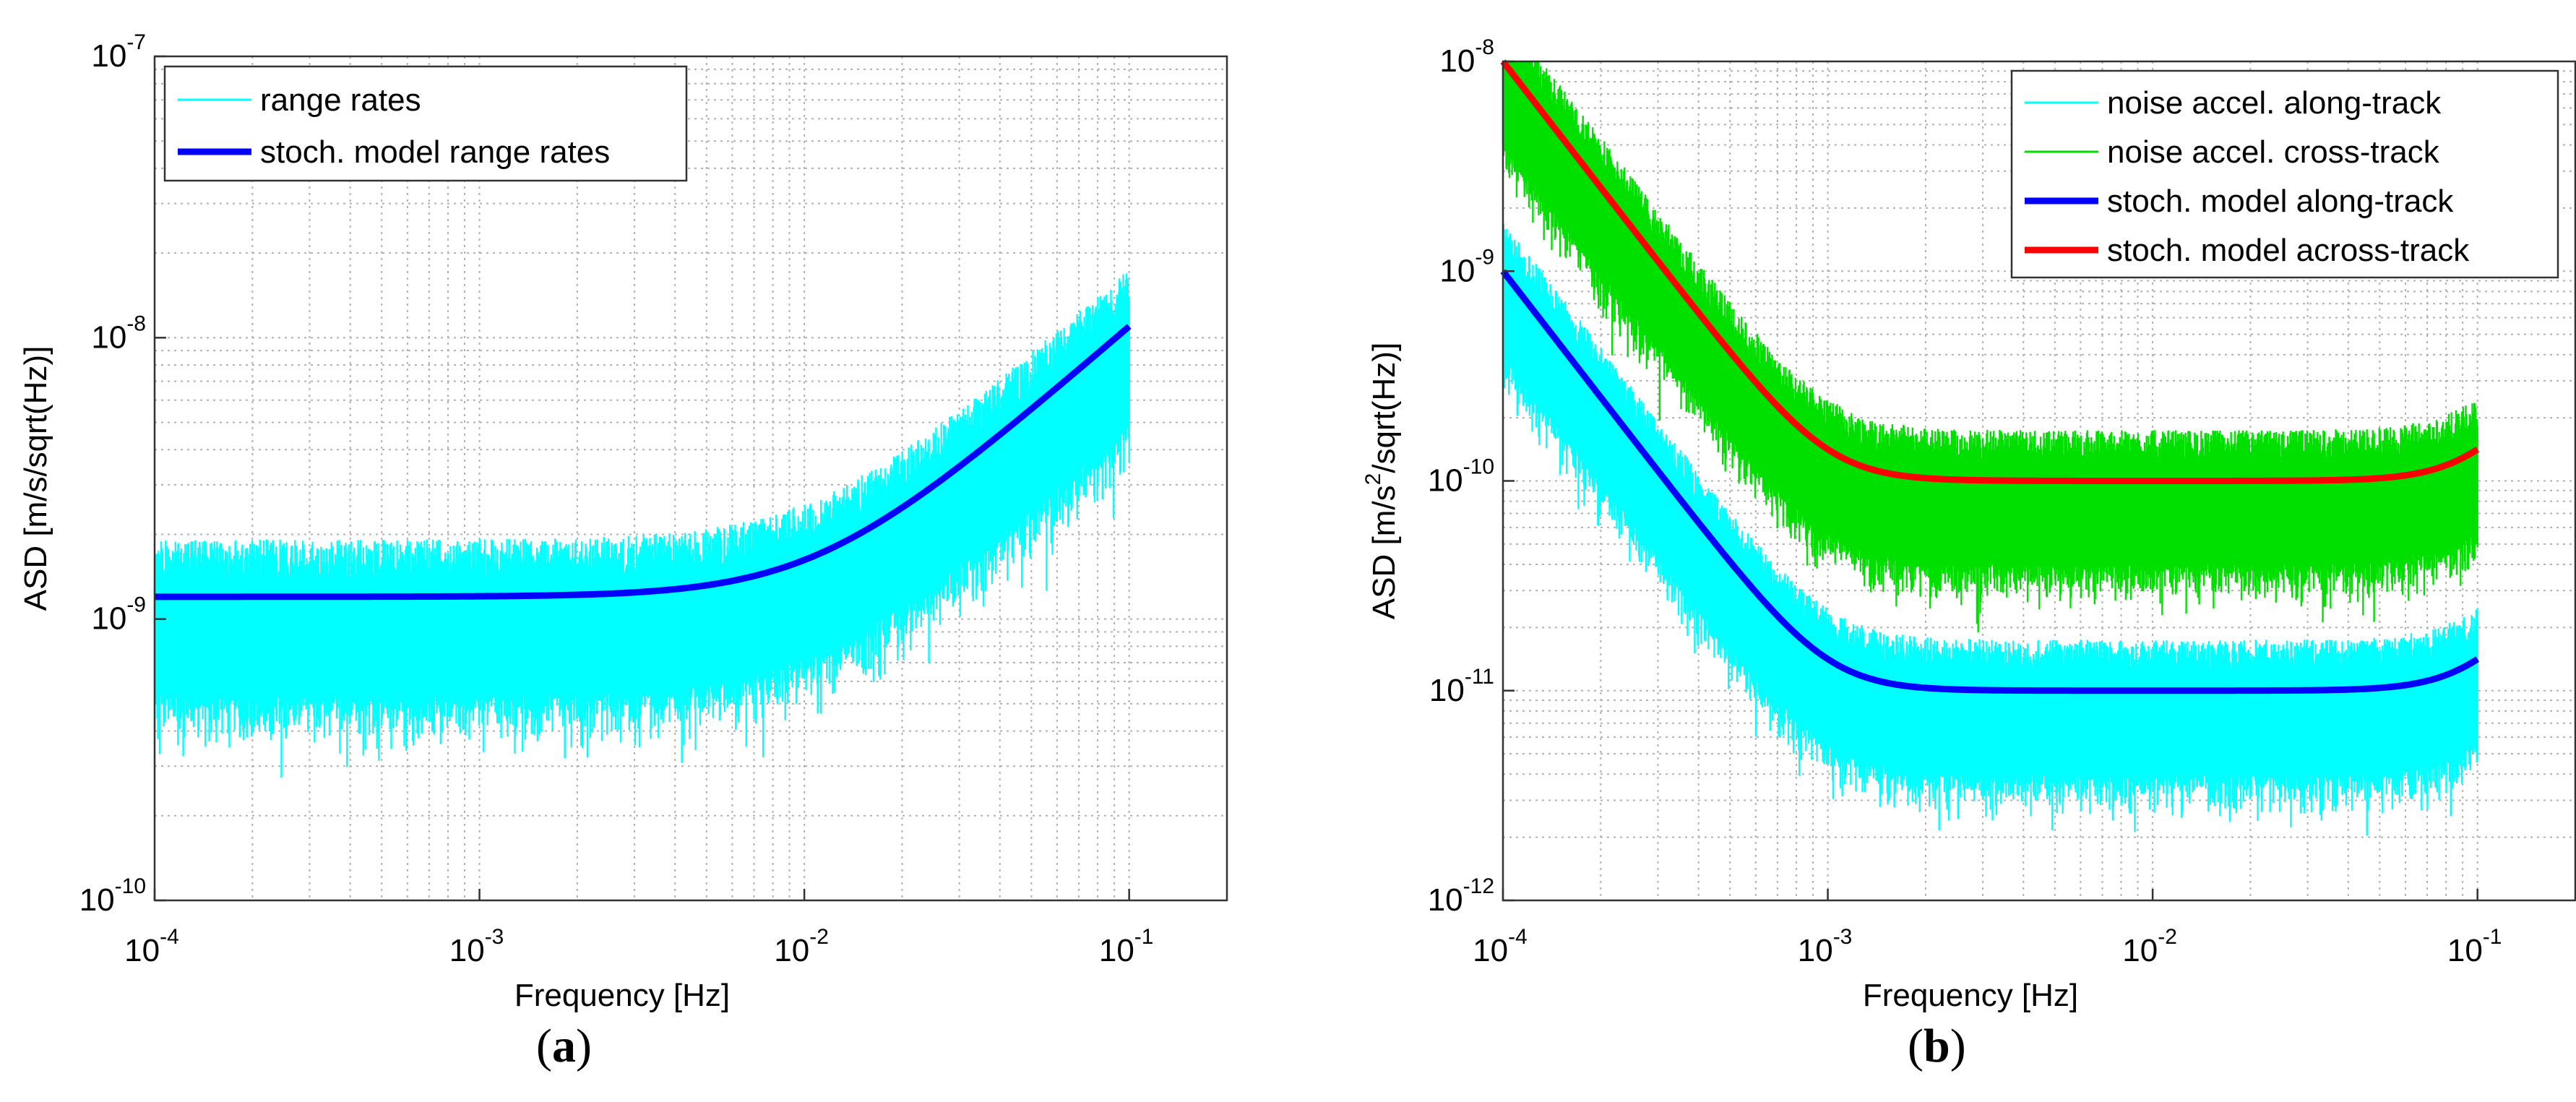 Image resolution: width=2576 pixels, height=1102 pixels. I want to click on panel-letter-a: a, so click(563, 1046).